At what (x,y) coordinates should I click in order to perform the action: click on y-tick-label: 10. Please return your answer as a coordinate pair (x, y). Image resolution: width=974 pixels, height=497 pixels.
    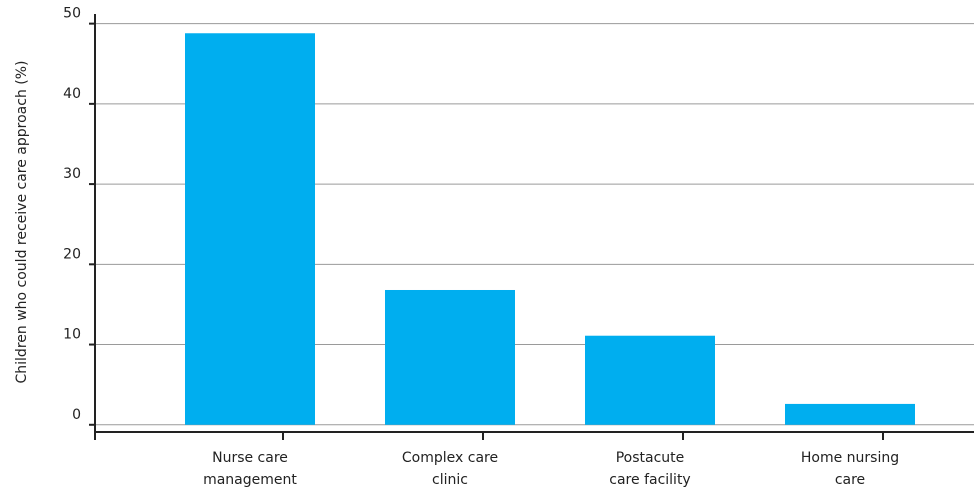
    Looking at the image, I should click on (72, 335).